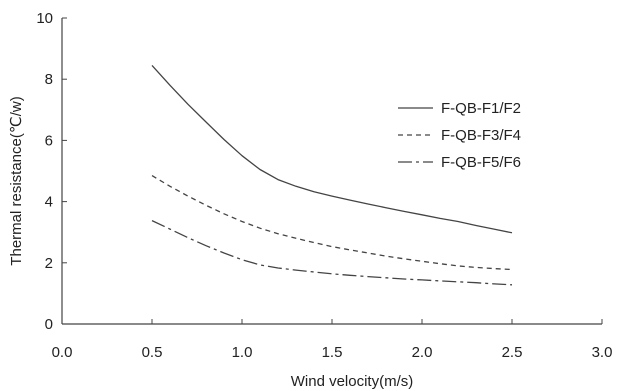 Image resolution: width=619 pixels, height=391 pixels. Describe the element at coordinates (481, 162) in the screenshot. I see `legend-label-3: F-QB-F5/F6` at that location.